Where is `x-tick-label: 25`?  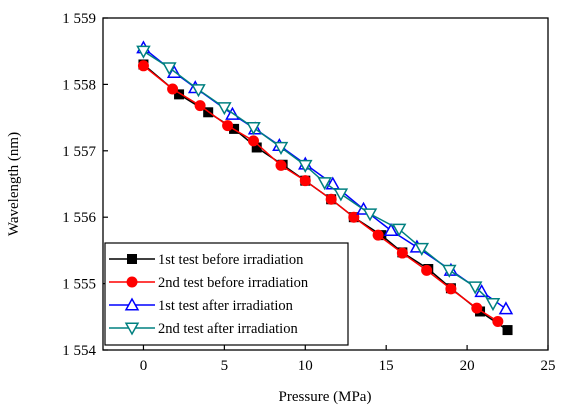 x-tick-label: 25 is located at coordinates (548, 366).